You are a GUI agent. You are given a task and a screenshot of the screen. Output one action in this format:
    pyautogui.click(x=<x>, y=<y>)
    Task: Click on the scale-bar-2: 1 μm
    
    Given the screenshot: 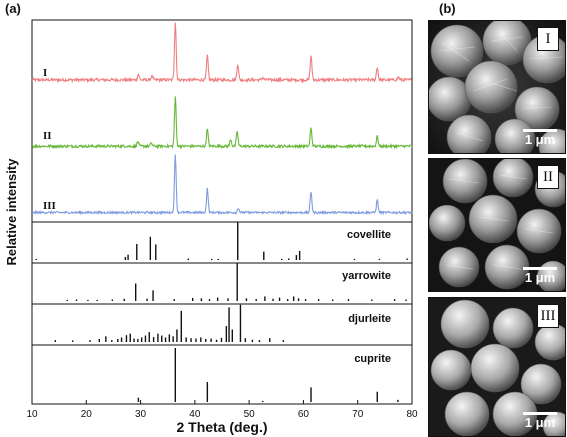 What is the action you would take?
    pyautogui.click(x=540, y=276)
    